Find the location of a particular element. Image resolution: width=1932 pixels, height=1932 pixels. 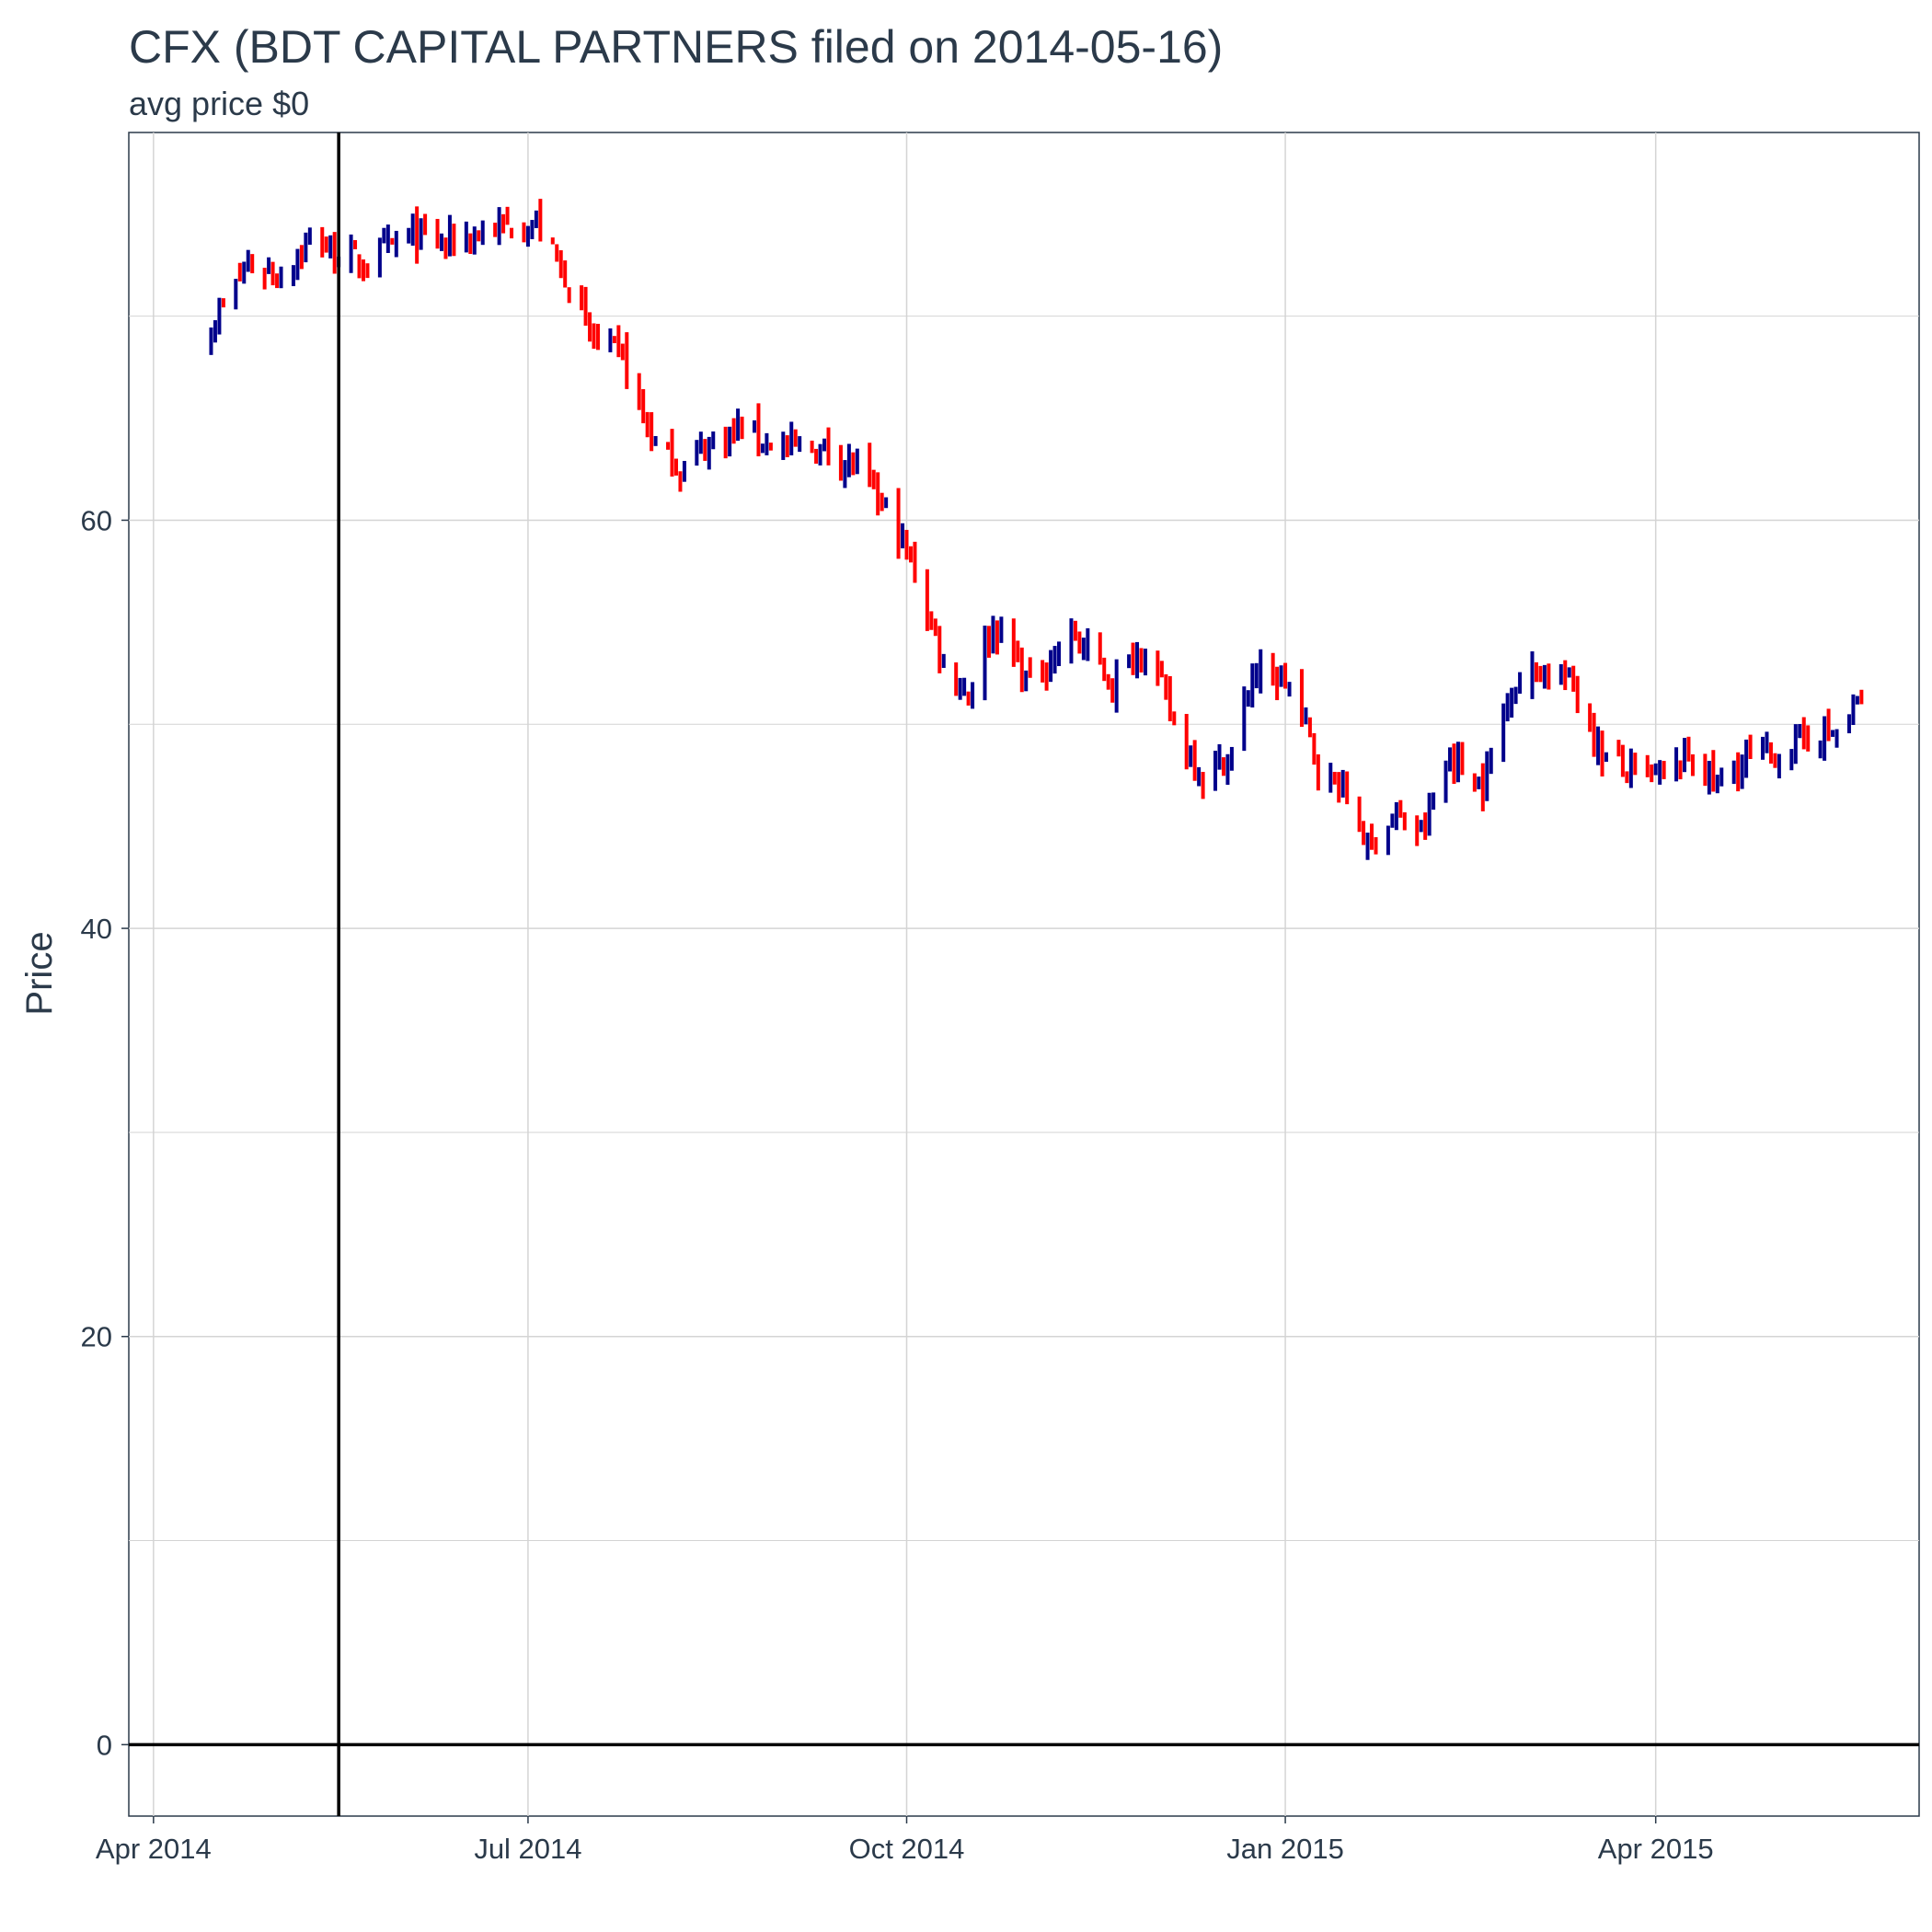

x-tick-label: Apr 2014 is located at coordinates (154, 1849).